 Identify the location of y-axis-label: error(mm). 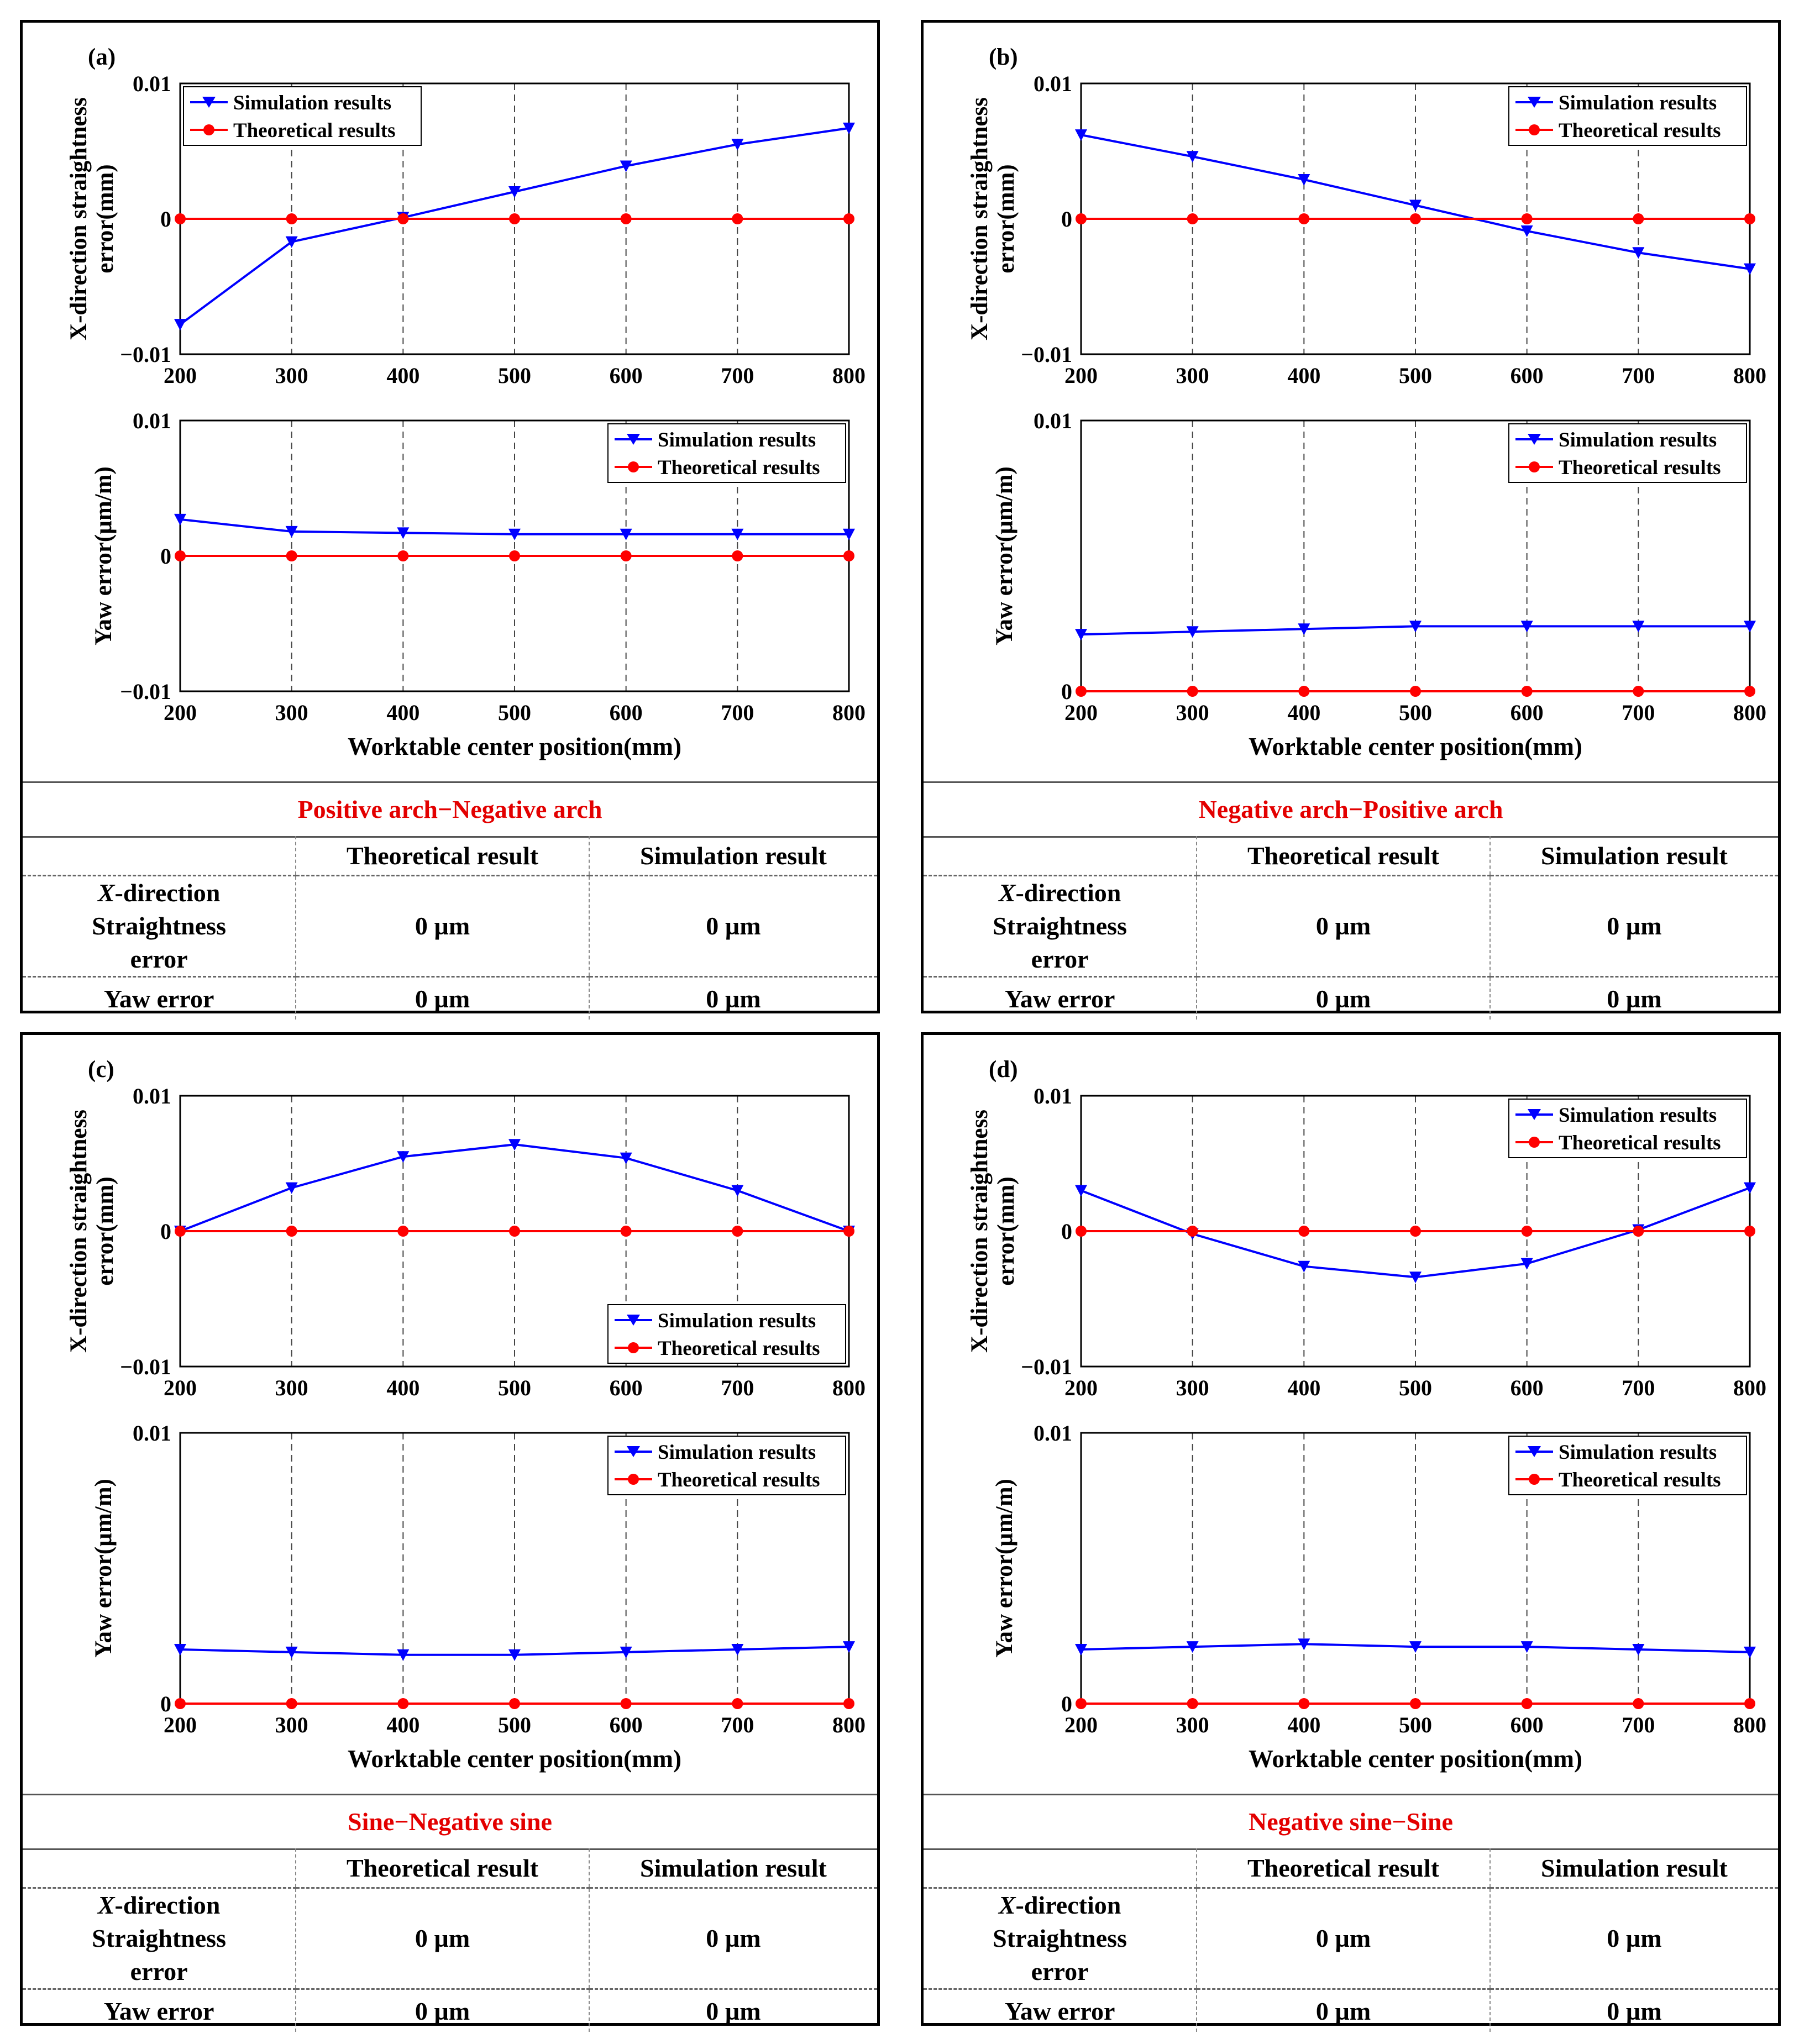
(105, 1230).